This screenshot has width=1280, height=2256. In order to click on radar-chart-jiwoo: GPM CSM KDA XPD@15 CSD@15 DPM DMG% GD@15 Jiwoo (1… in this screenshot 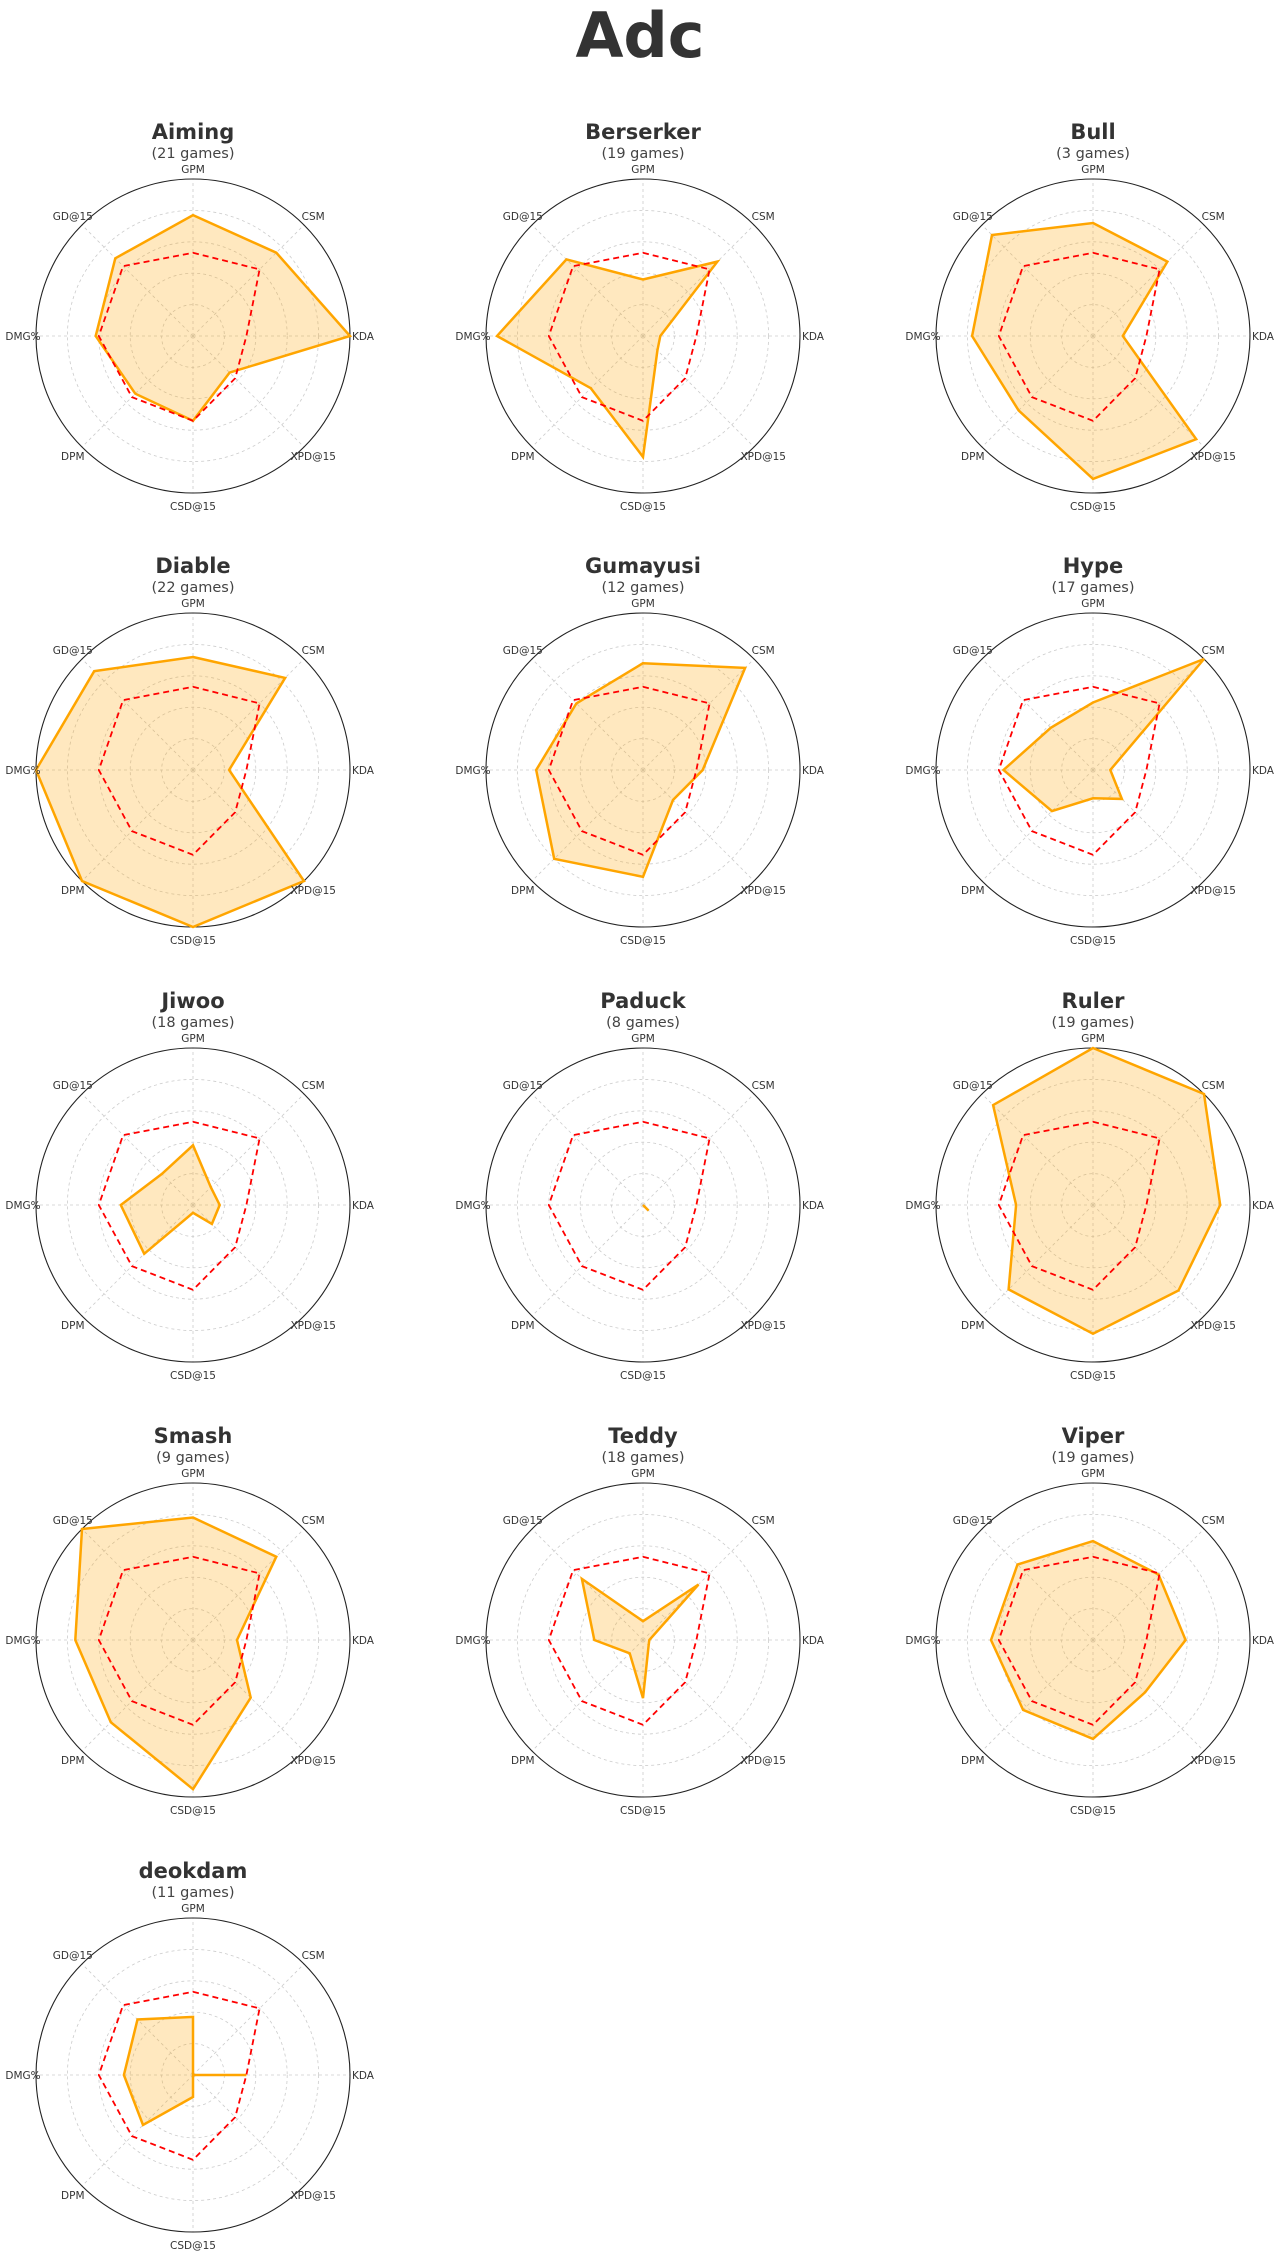, I will do `click(189, 1185)`.